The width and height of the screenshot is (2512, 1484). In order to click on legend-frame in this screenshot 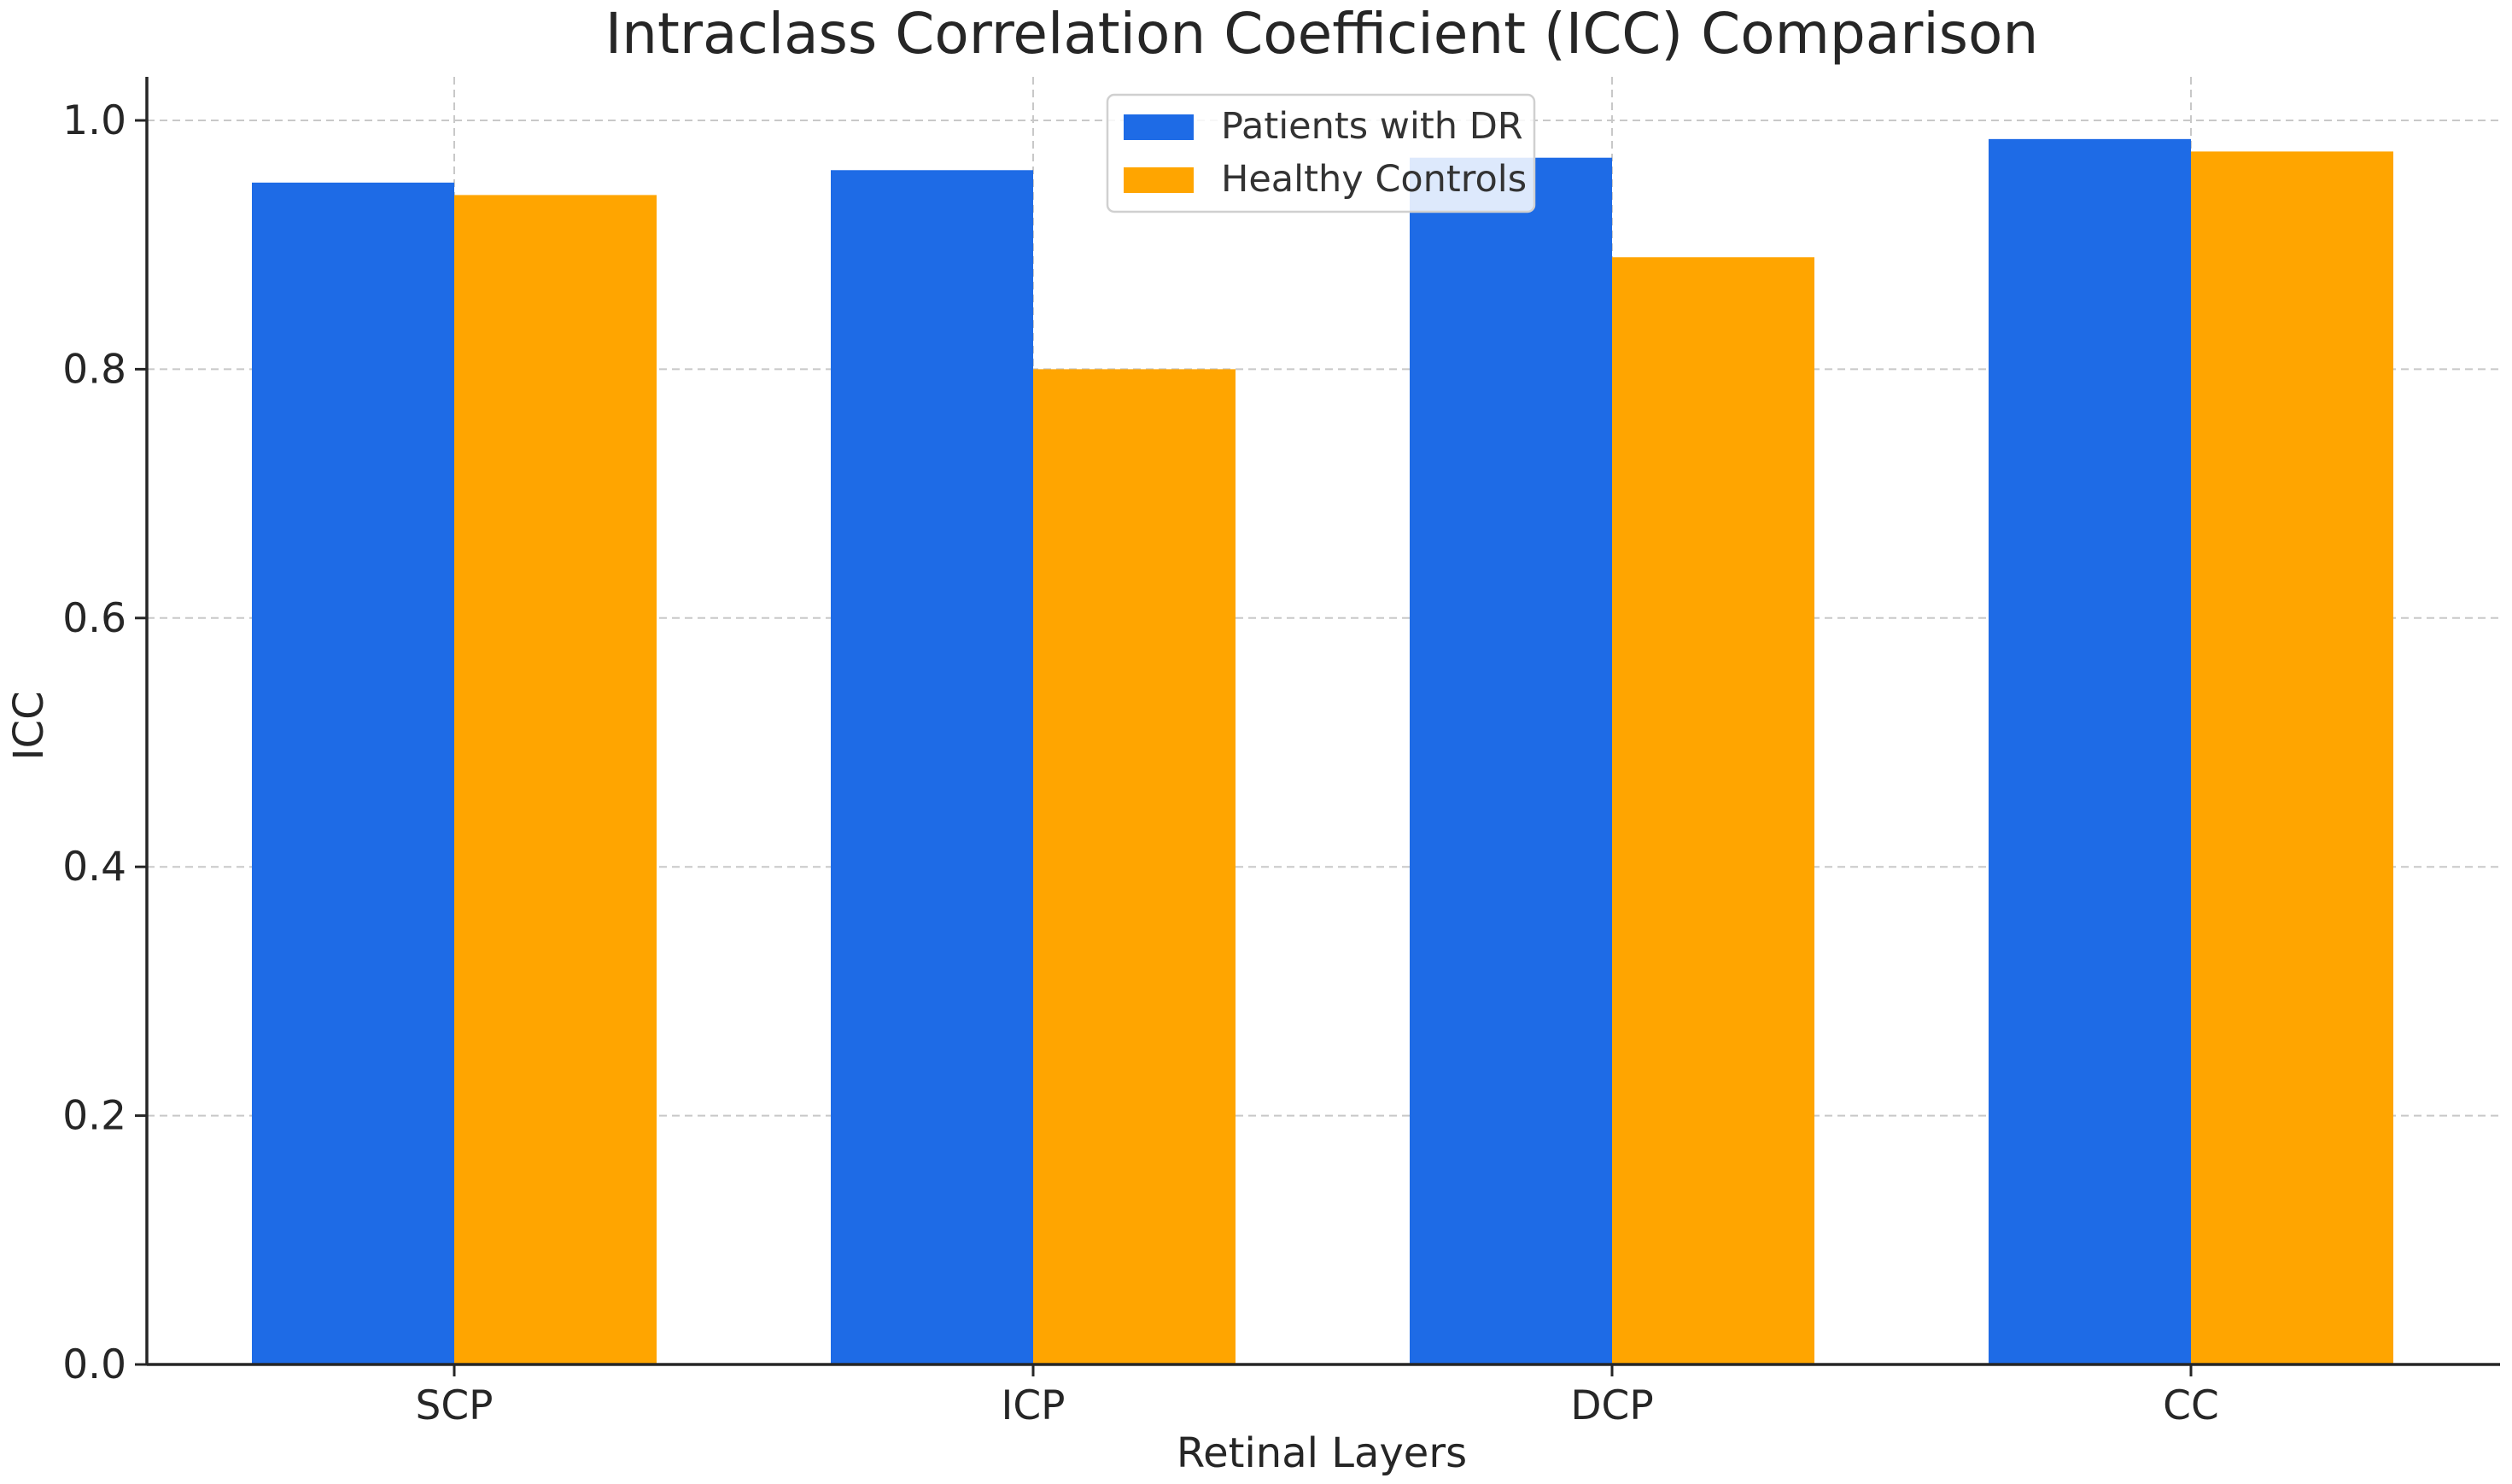, I will do `click(1321, 153)`.